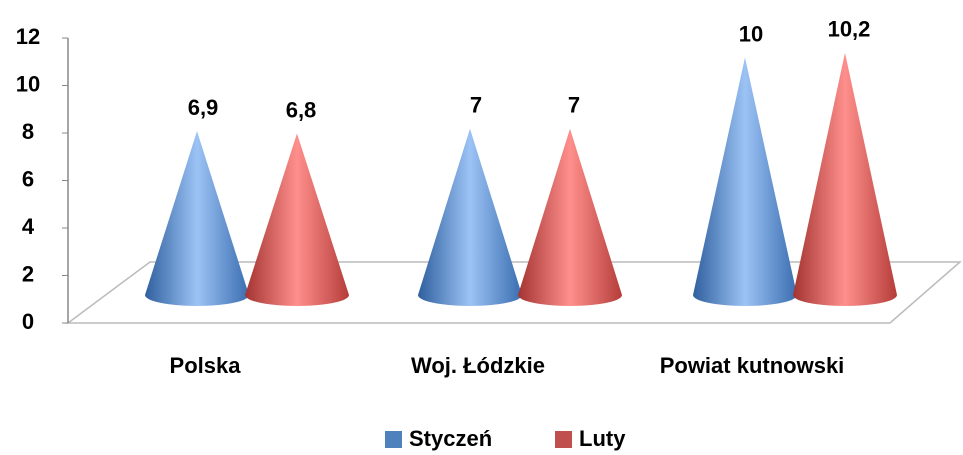 This screenshot has height=455, width=963. I want to click on x-tick-label: Woj. Łódzkie, so click(478, 365).